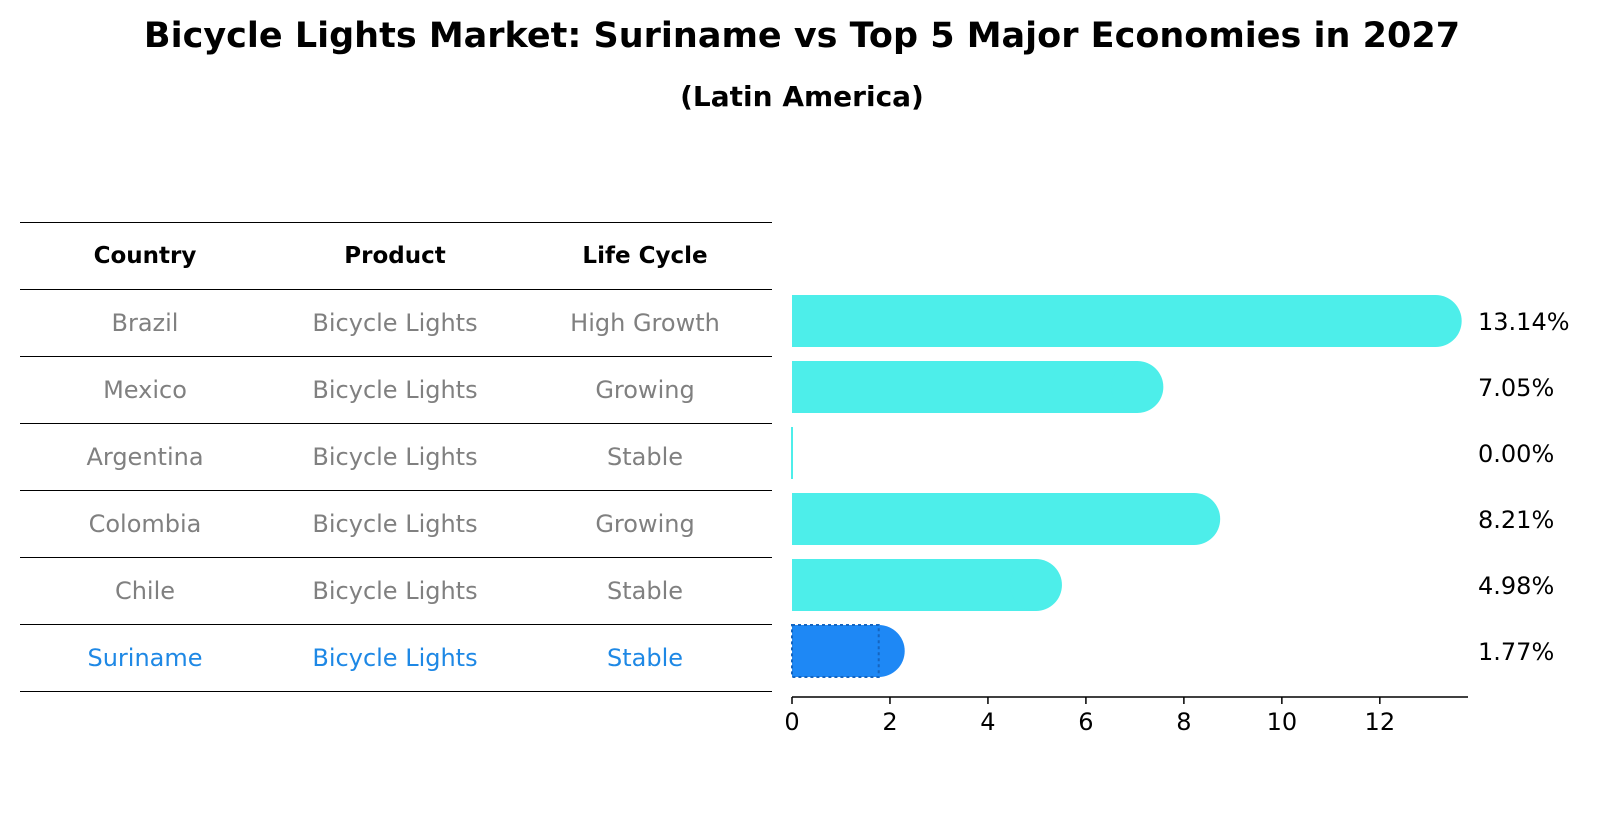  I want to click on x-tick-label: 10, so click(1282, 722).